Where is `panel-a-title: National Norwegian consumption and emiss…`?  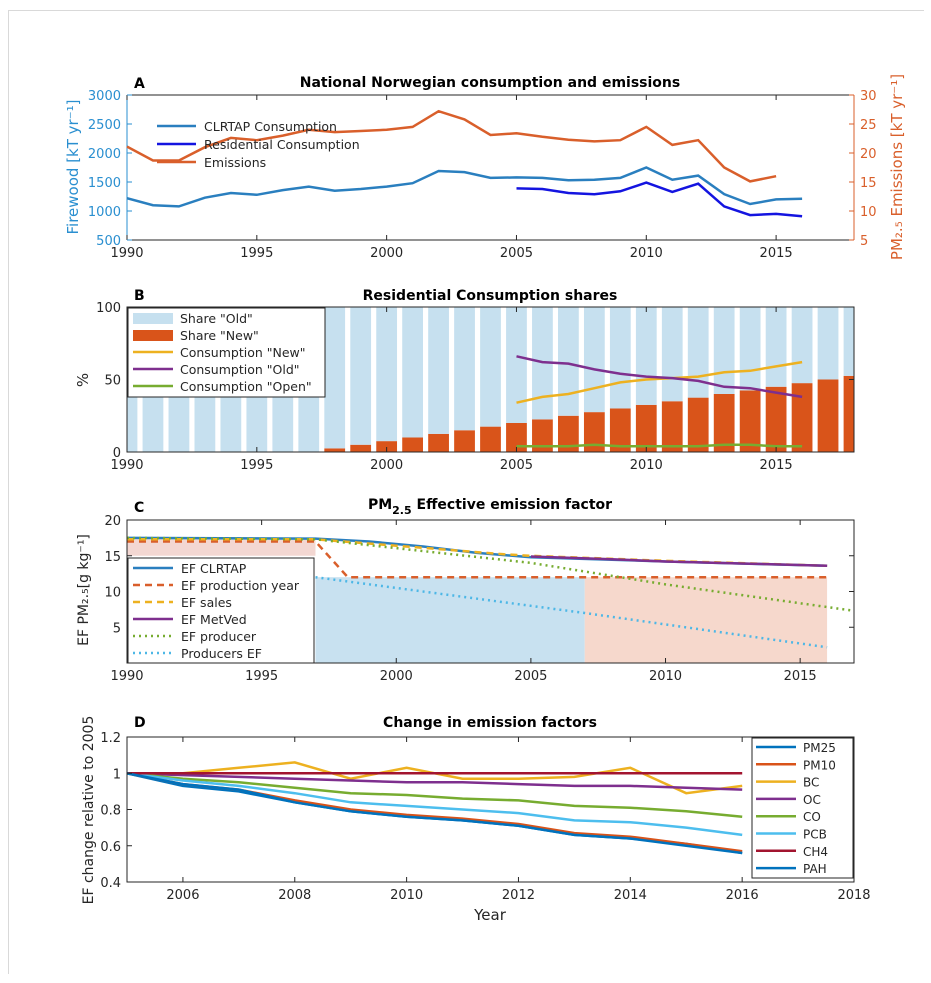 panel-a-title: National Norwegian consumption and emiss… is located at coordinates (490, 83).